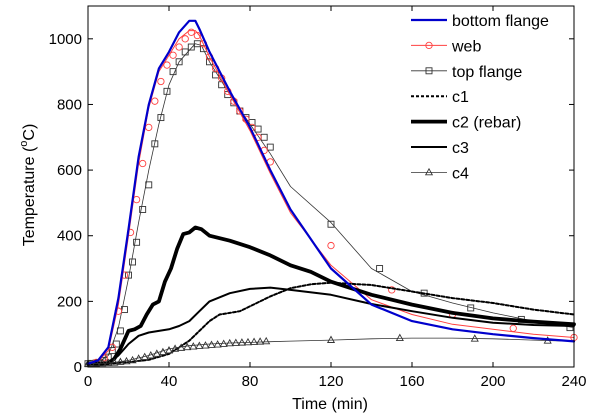  Describe the element at coordinates (466, 46) in the screenshot. I see `legend-label-web: web` at that location.